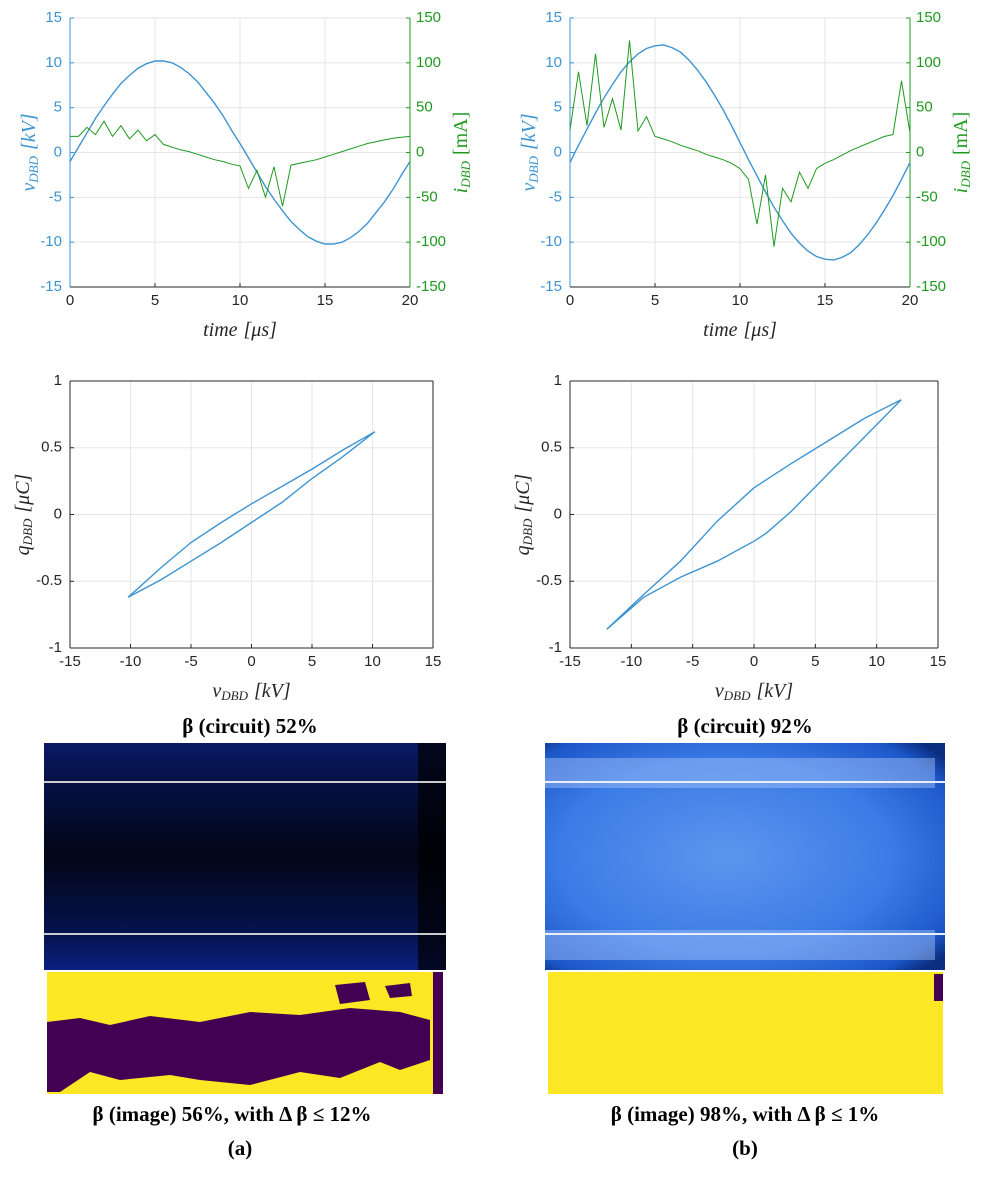 This screenshot has width=982, height=1191. Describe the element at coordinates (131, 661) in the screenshot. I see `x-tick-label: -10` at that location.